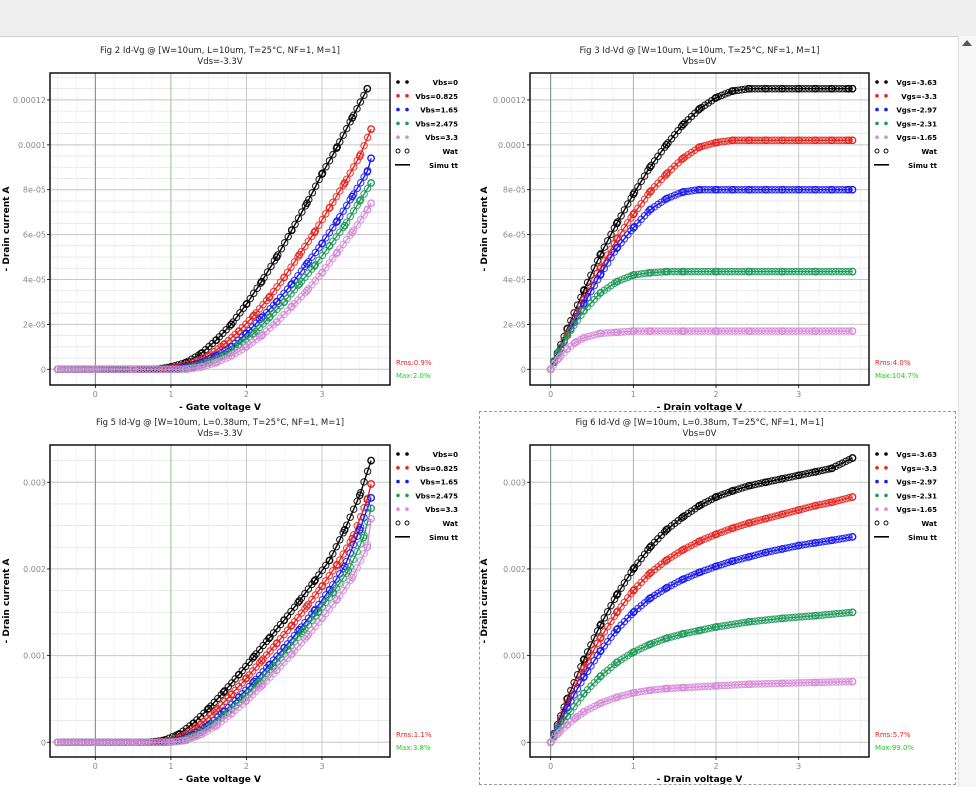 The height and width of the screenshot is (787, 976). I want to click on chart-subtitle: Vbs=0V, so click(700, 62).